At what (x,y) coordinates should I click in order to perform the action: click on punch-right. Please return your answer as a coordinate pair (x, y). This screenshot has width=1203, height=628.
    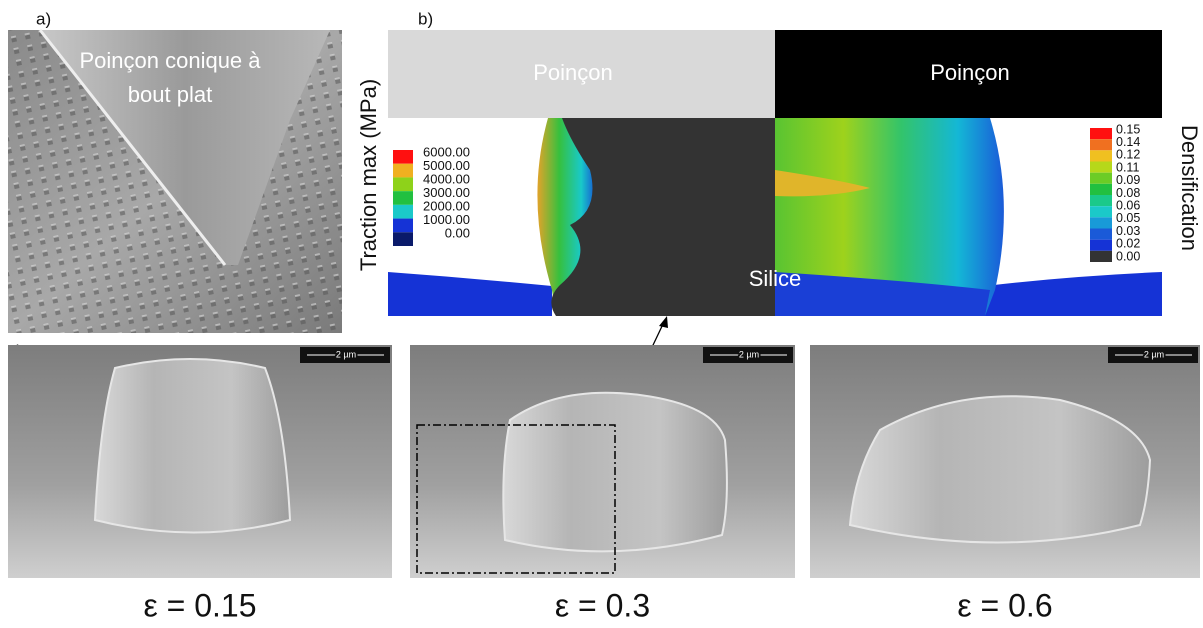
    Looking at the image, I should click on (968, 74).